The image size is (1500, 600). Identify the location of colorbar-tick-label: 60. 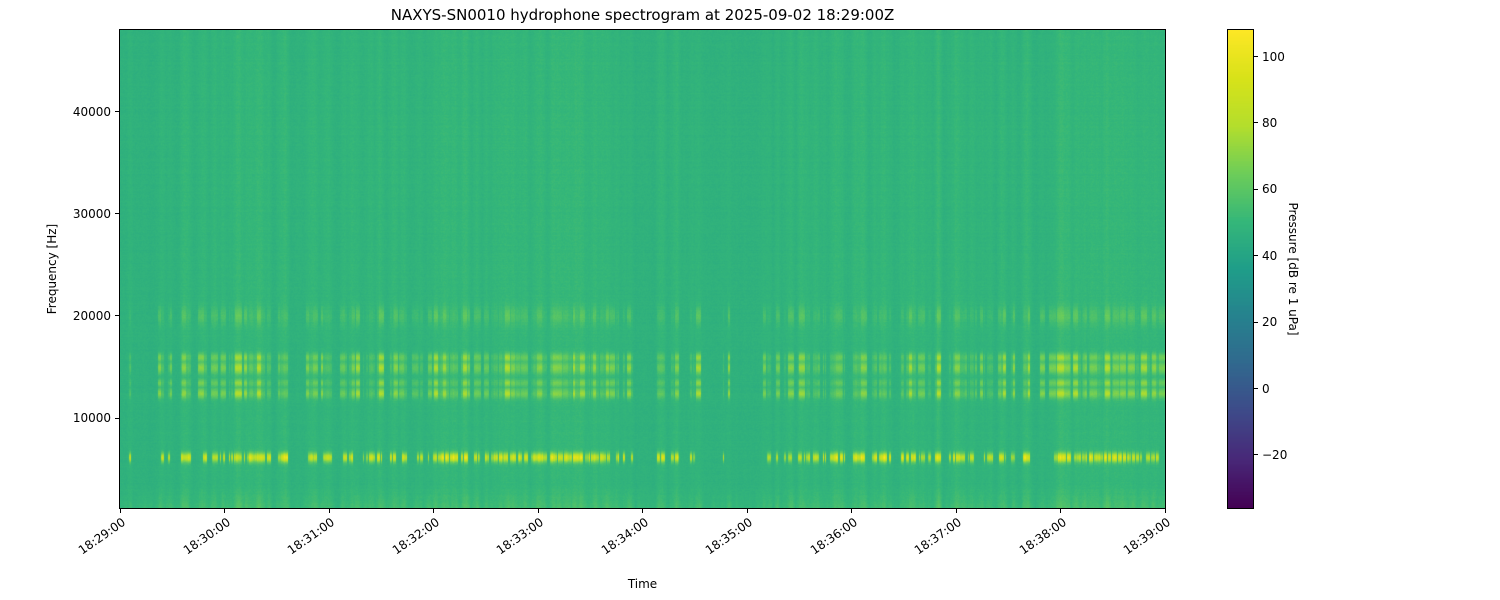
(1270, 189).